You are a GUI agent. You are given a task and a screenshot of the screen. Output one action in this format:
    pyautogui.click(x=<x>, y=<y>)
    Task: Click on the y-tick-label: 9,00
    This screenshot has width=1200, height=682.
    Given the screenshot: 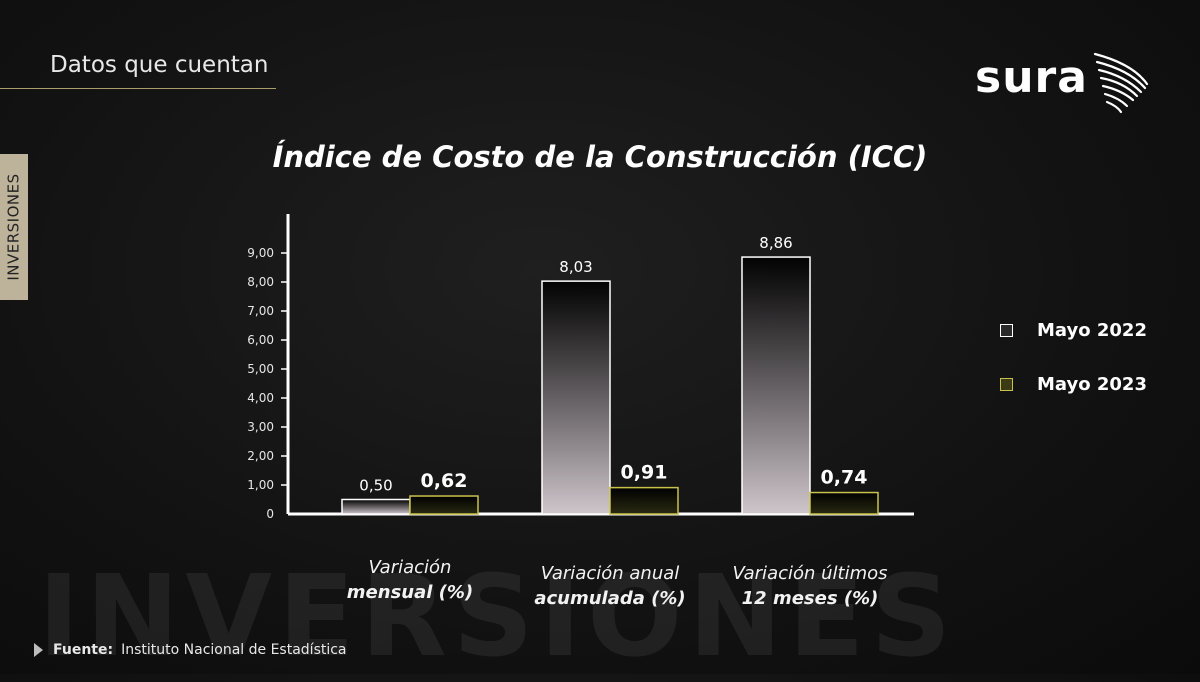 What is the action you would take?
    pyautogui.click(x=260, y=253)
    